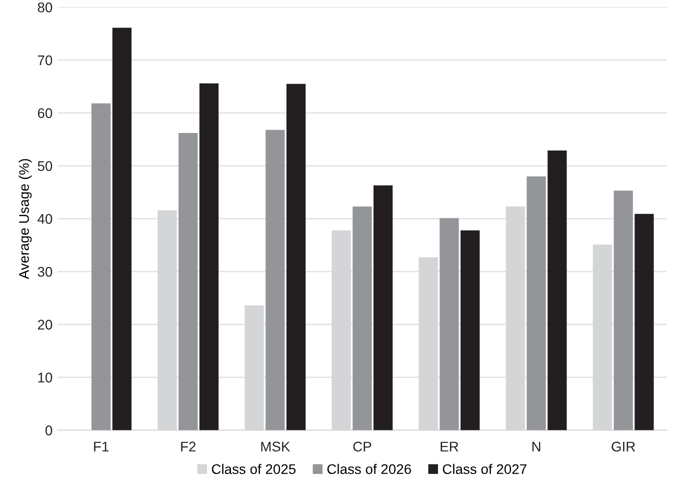 The width and height of the screenshot is (677, 478). Describe the element at coordinates (25, 219) in the screenshot. I see `y-axis-title: Average Usage (%)` at that location.